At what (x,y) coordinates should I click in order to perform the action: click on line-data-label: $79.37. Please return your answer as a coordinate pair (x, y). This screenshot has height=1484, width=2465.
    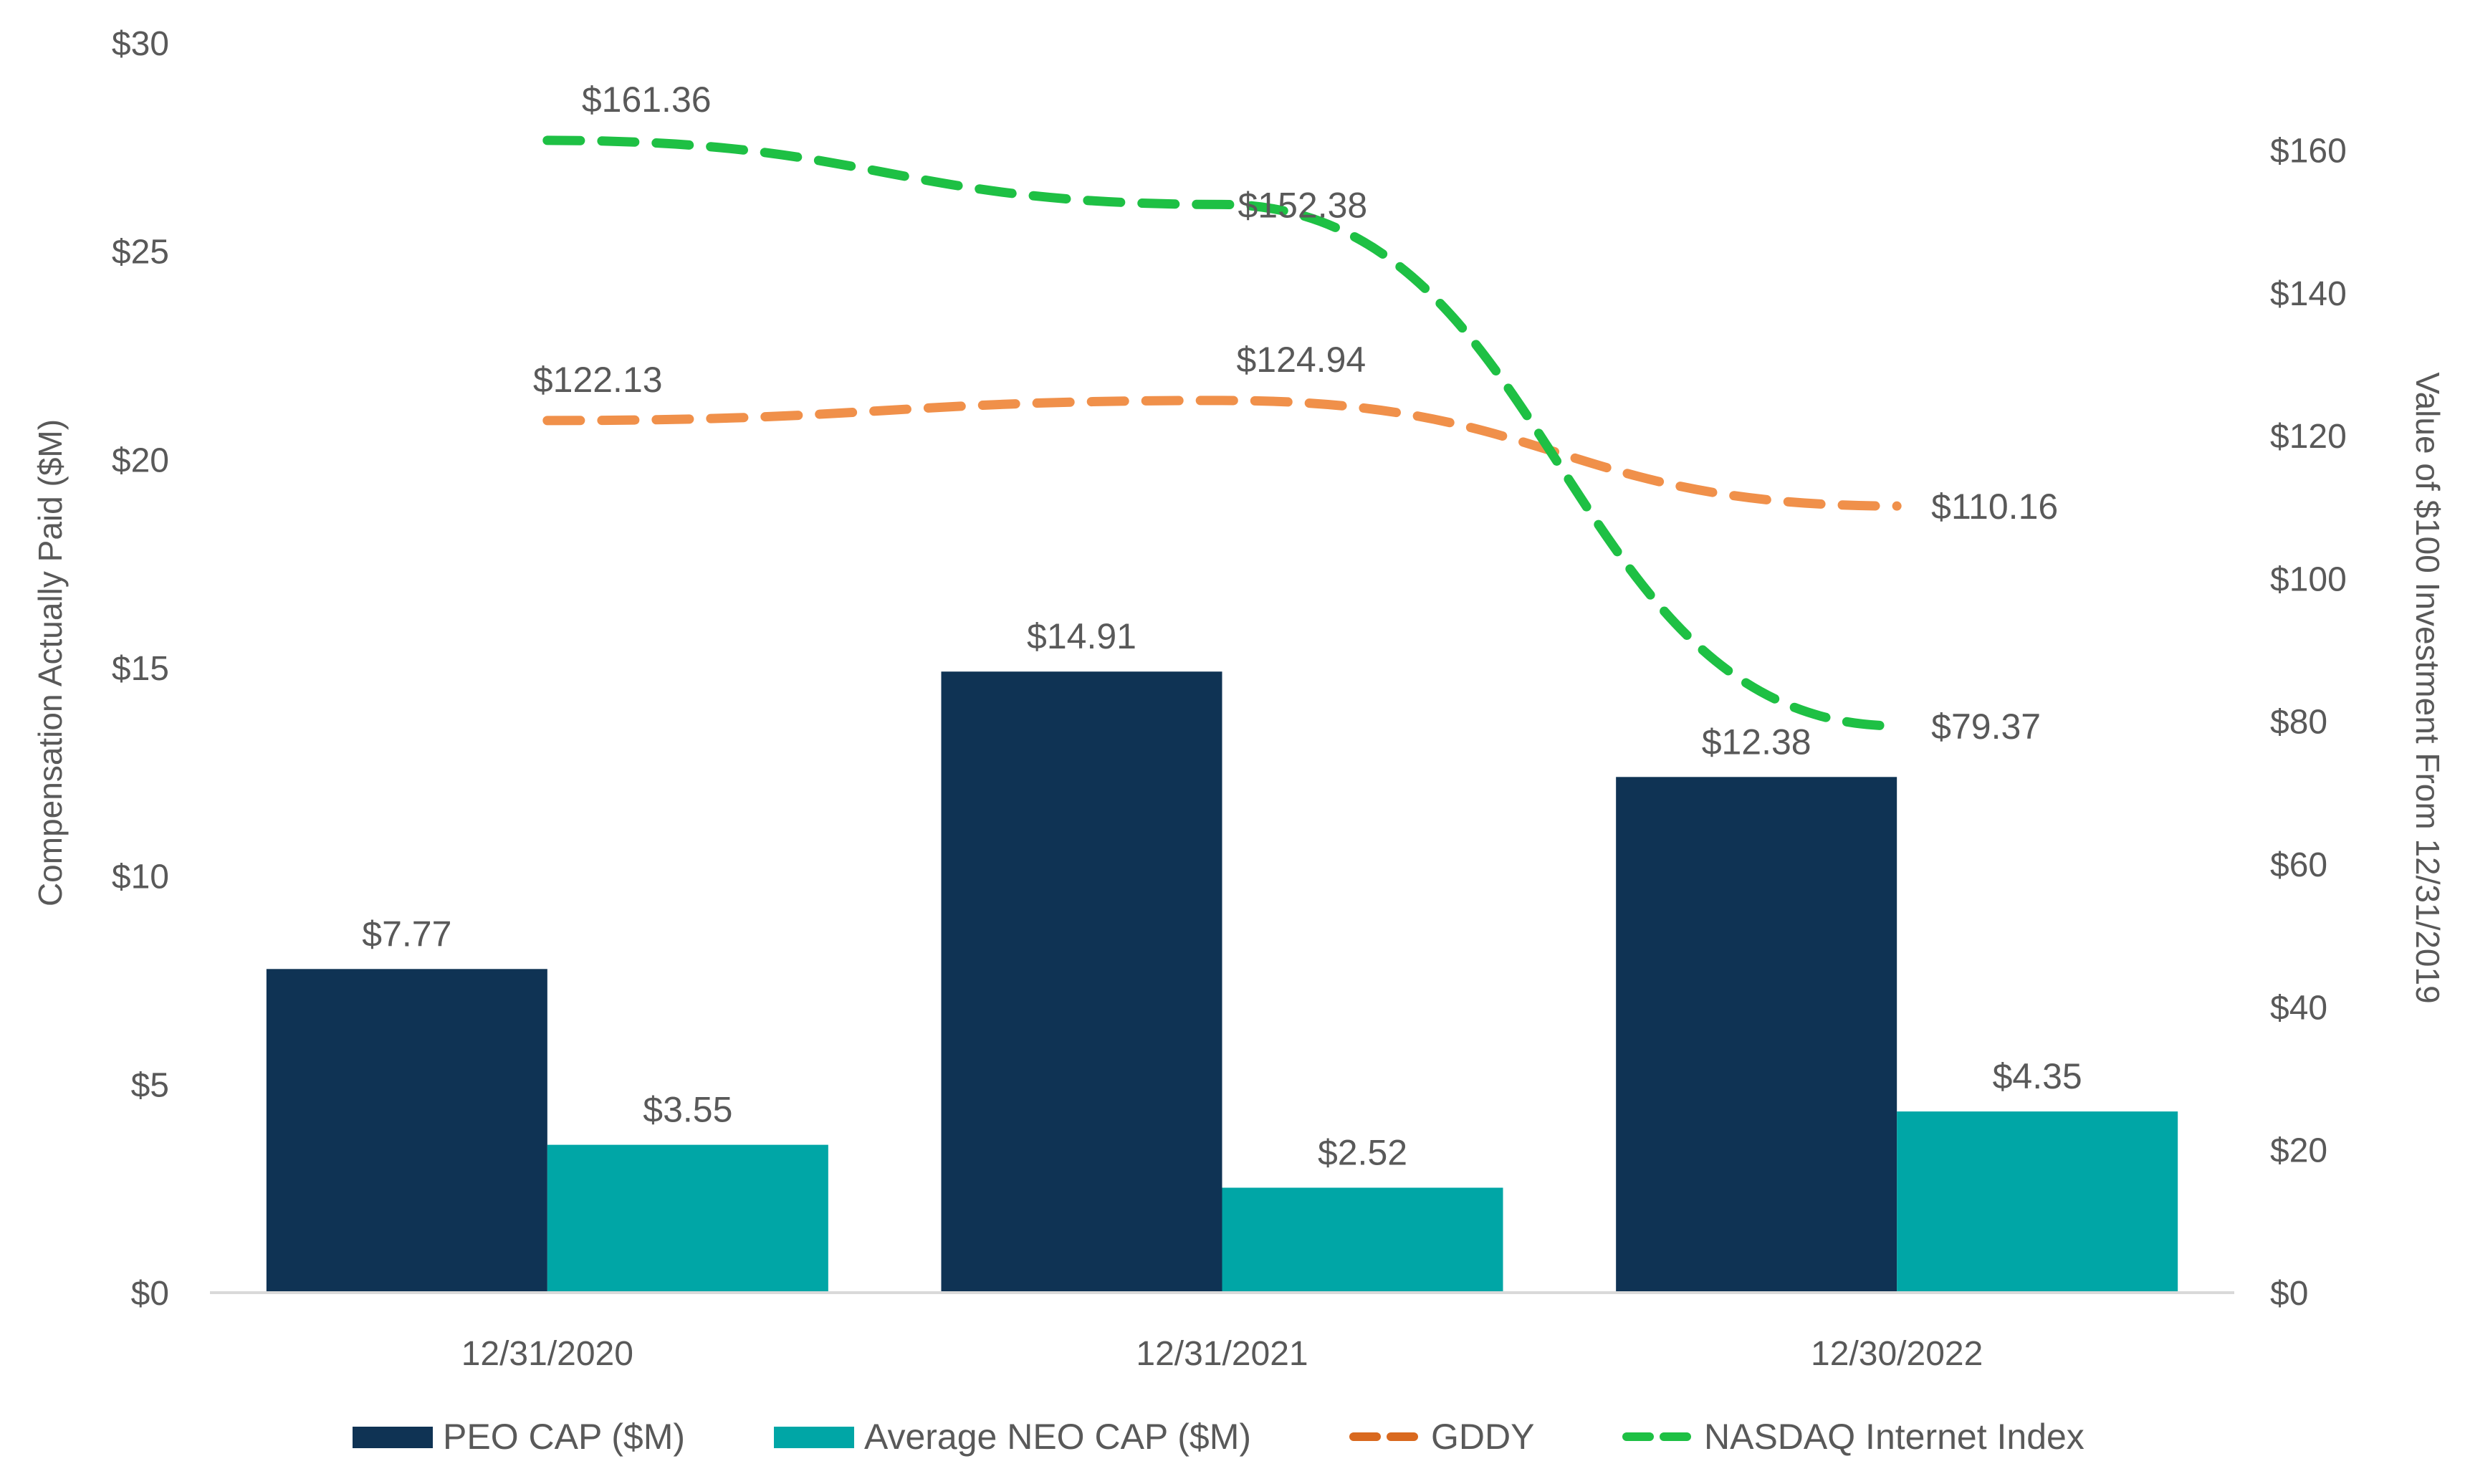
    Looking at the image, I should click on (1986, 727).